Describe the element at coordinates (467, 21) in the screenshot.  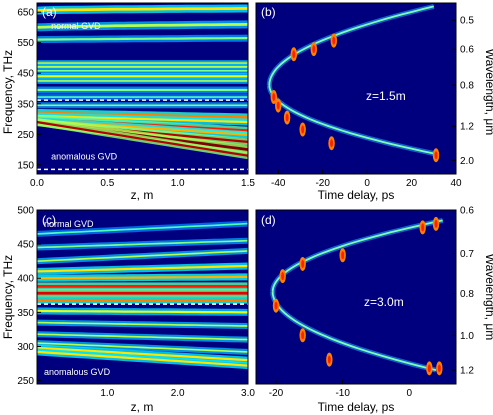
I see `y-tick-label: 0.5` at that location.